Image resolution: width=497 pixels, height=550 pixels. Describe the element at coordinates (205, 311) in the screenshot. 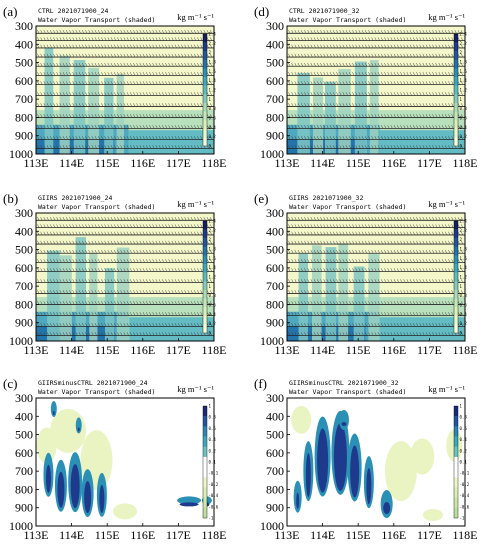

I see `chart-2-colorbar-swatch` at that location.